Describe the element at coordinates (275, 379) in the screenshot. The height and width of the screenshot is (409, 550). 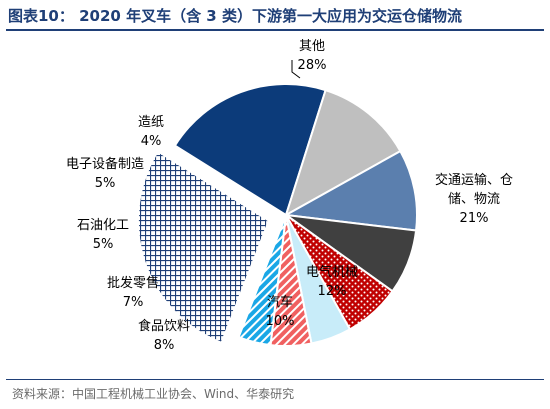
I see `source-divider` at that location.